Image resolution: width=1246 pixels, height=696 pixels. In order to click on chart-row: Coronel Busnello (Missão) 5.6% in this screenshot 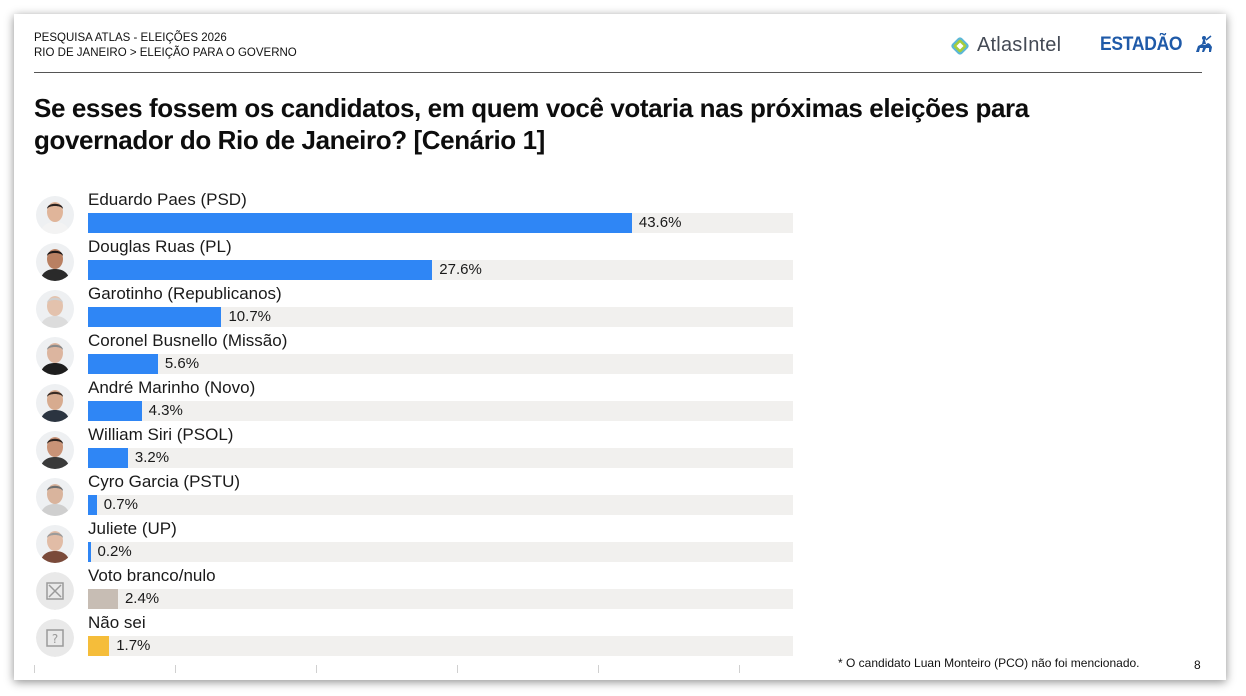, I will do `click(414, 355)`.